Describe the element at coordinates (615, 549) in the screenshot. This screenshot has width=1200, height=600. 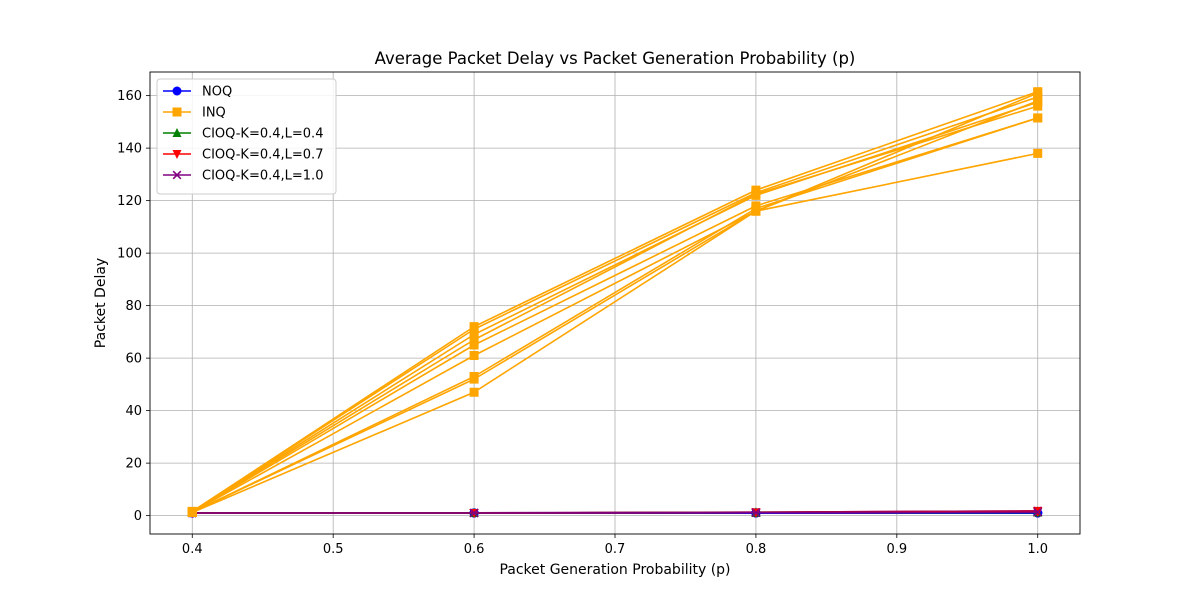
I see `x-tick-label: 0.7` at that location.